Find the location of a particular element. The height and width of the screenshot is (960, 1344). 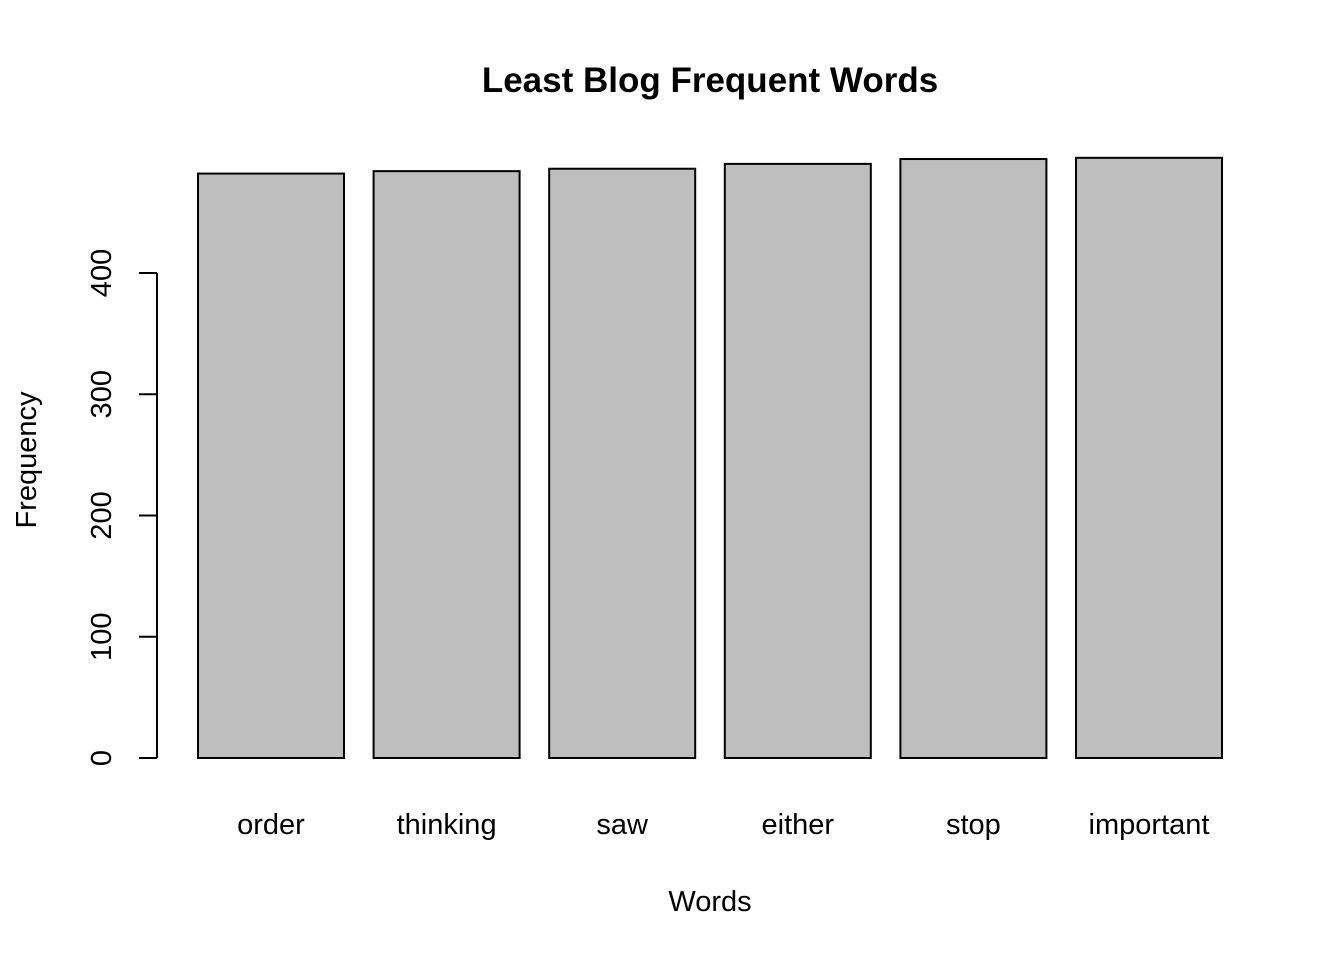

y-tick-label: 200 is located at coordinates (102, 515).